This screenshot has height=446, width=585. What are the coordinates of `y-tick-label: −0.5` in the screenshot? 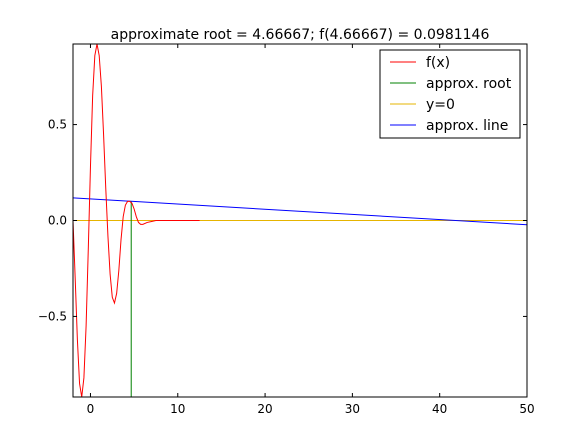 It's located at (52, 316).